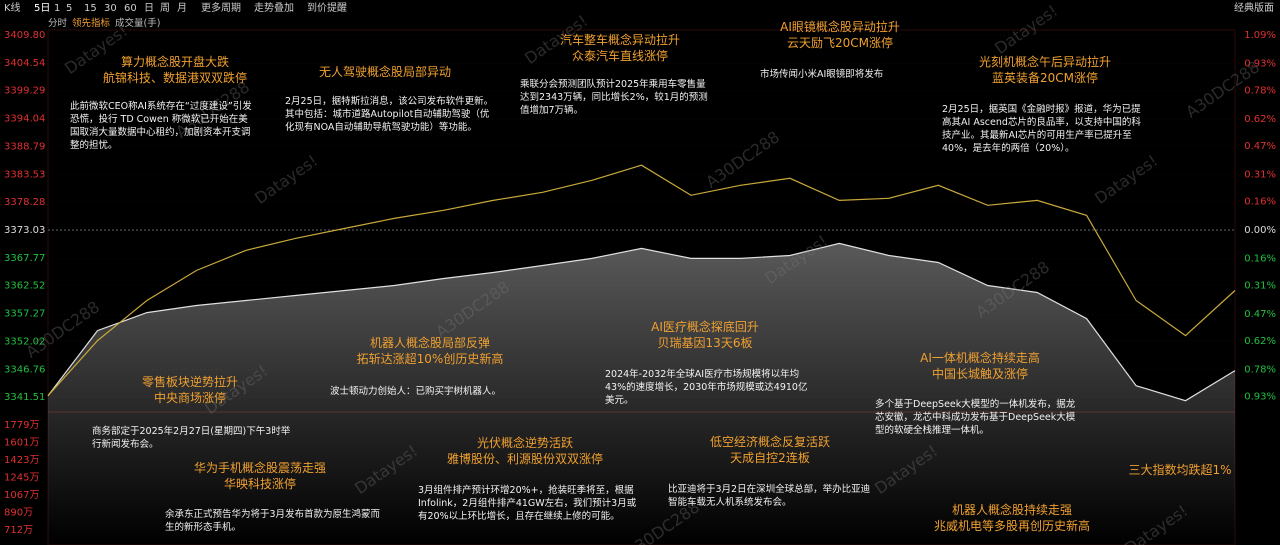 This screenshot has height=545, width=1280. I want to click on annotation-title: 光伏概念逆势活跃, so click(525, 443).